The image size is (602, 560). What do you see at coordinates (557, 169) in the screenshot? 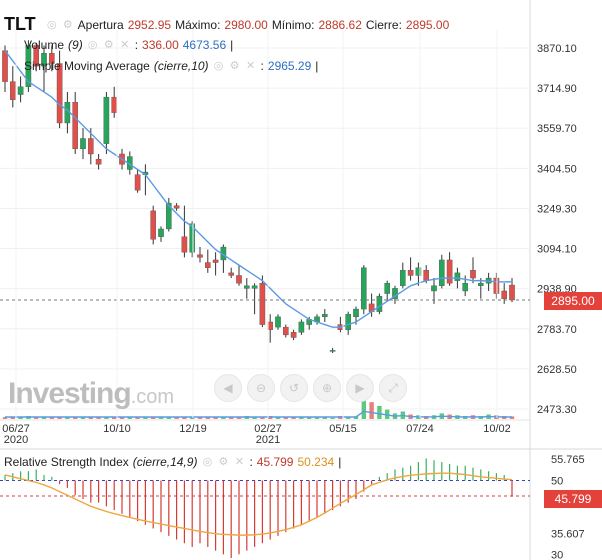
I see `y-tick-label: 3404.50` at bounding box center [557, 169].